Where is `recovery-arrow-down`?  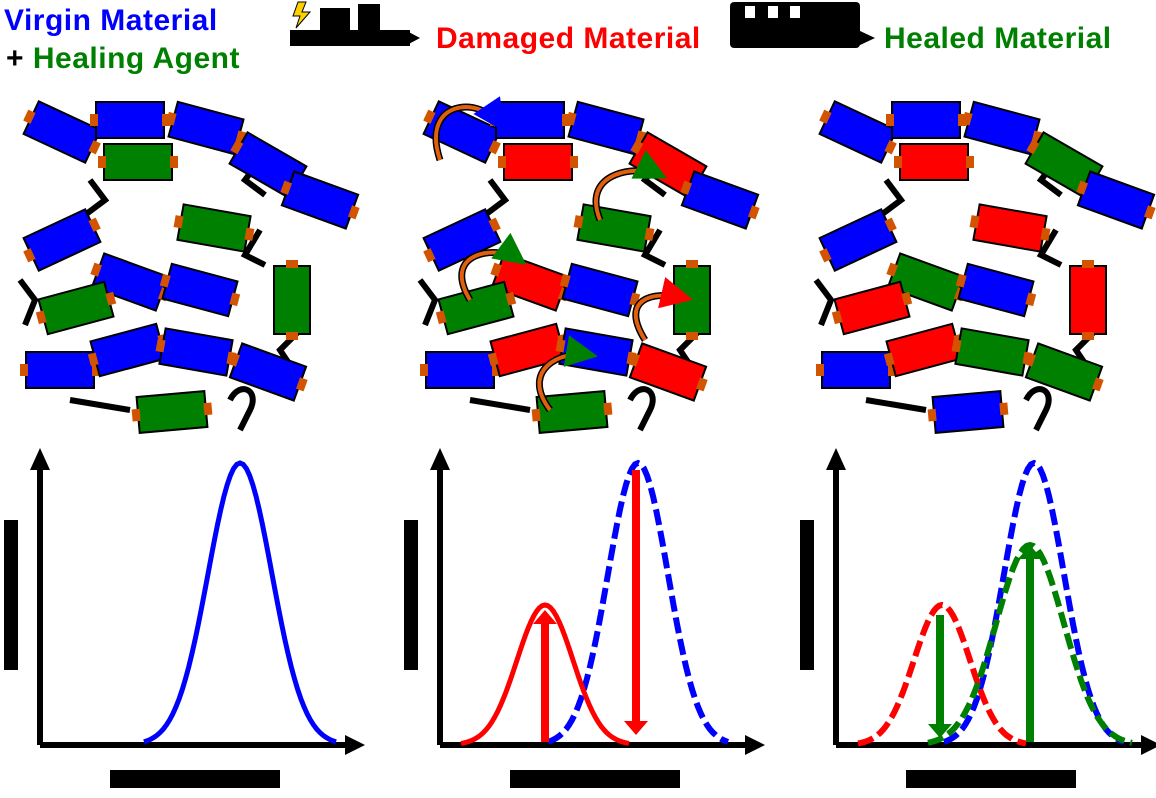 recovery-arrow-down is located at coordinates (940, 670).